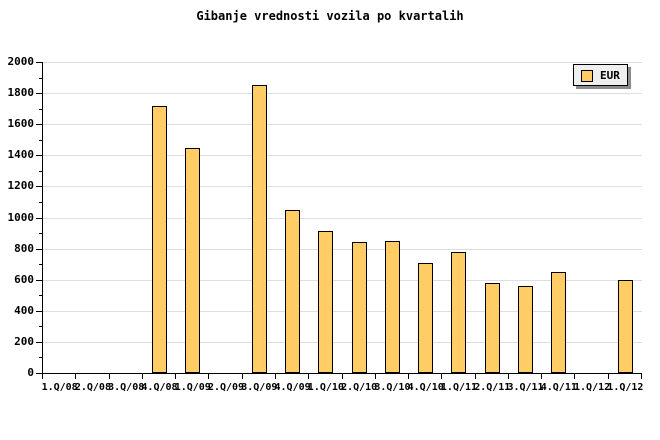 This screenshot has width=660, height=440. Describe the element at coordinates (459, 387) in the screenshot. I see `x-axis-label-12: 1.Q/11` at that location.